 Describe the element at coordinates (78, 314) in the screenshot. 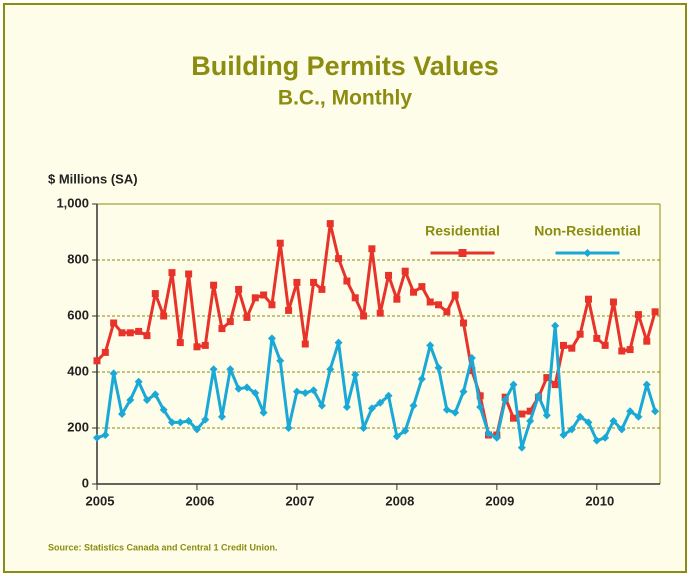

I see `y-tick-label: 600` at that location.